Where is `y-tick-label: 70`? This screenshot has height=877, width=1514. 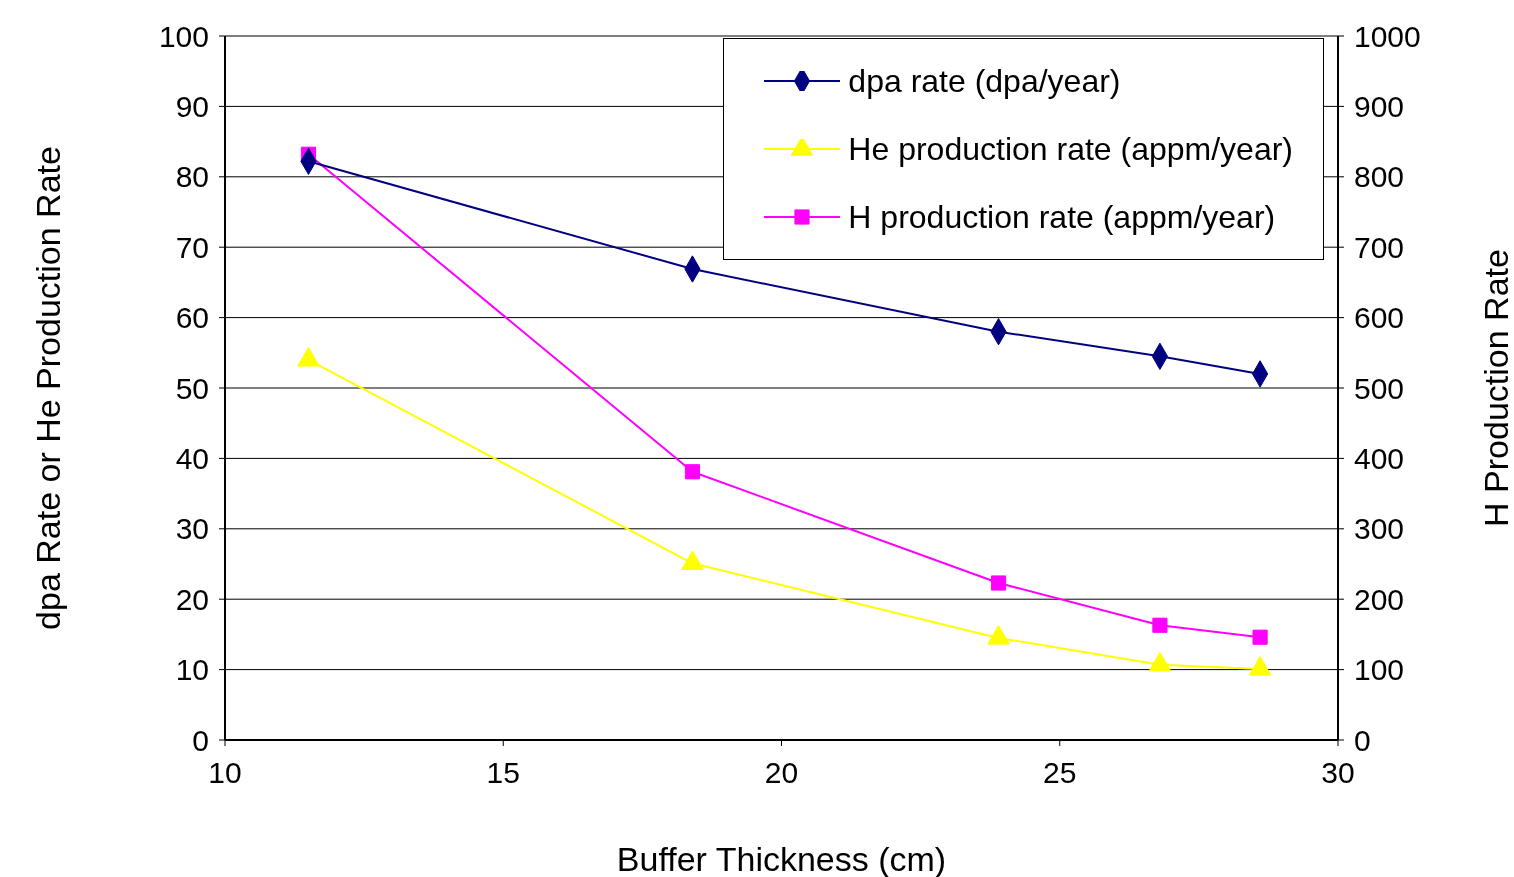
y-tick-label: 70 is located at coordinates (192, 247).